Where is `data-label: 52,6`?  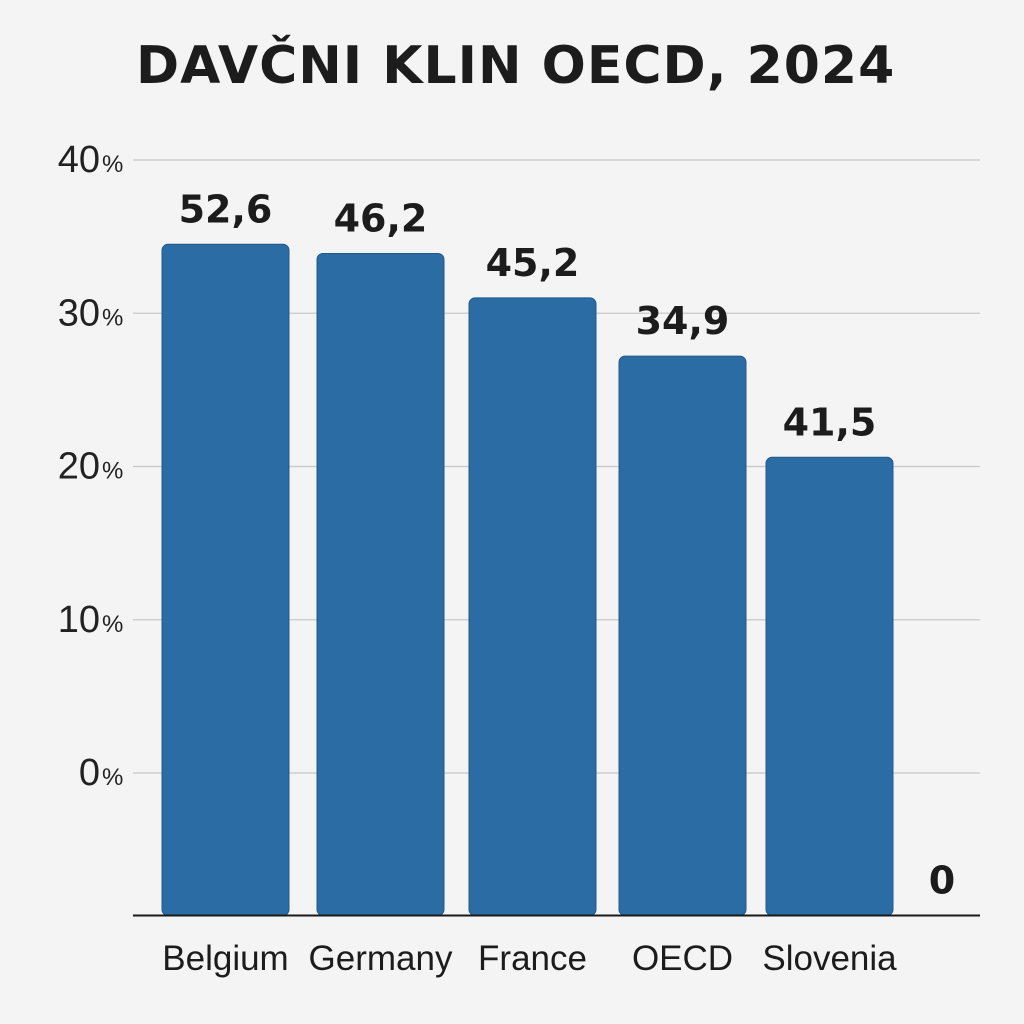 data-label: 52,6 is located at coordinates (226, 209).